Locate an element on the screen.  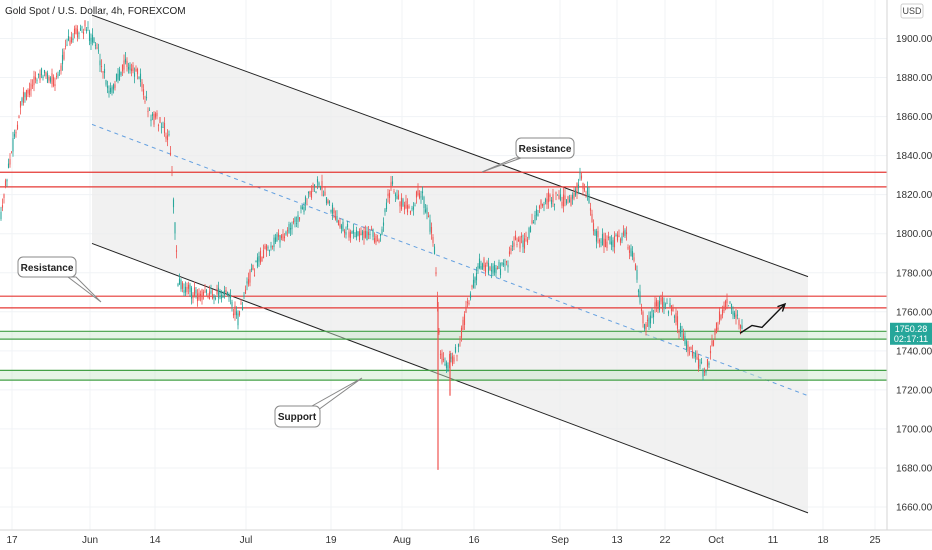
callout-resistance-top: Resistance is located at coordinates (528, 155).